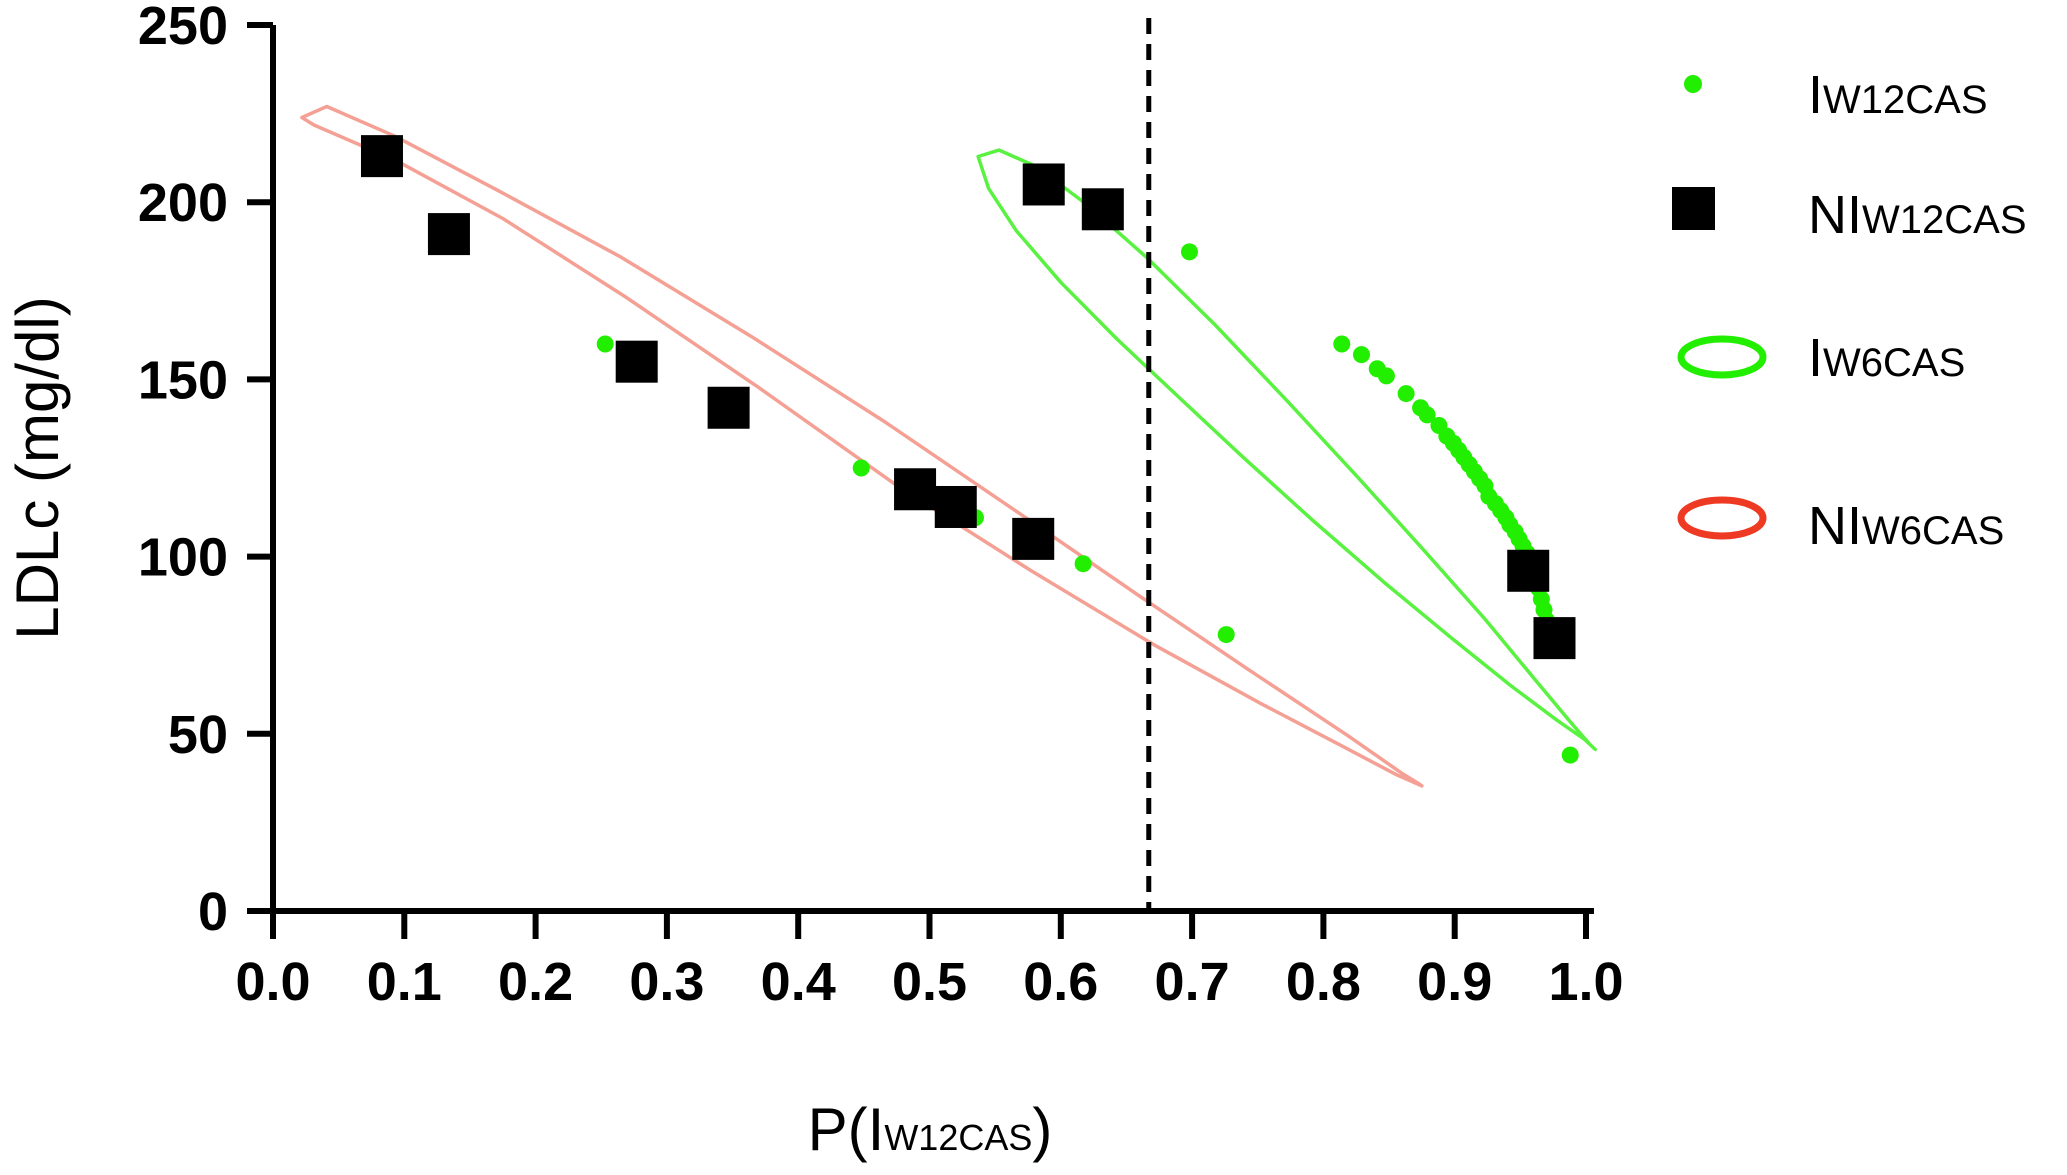 This screenshot has height=1175, width=2067. I want to click on legend-label-ni-w12cas: NIW12CAS, so click(1917, 215).